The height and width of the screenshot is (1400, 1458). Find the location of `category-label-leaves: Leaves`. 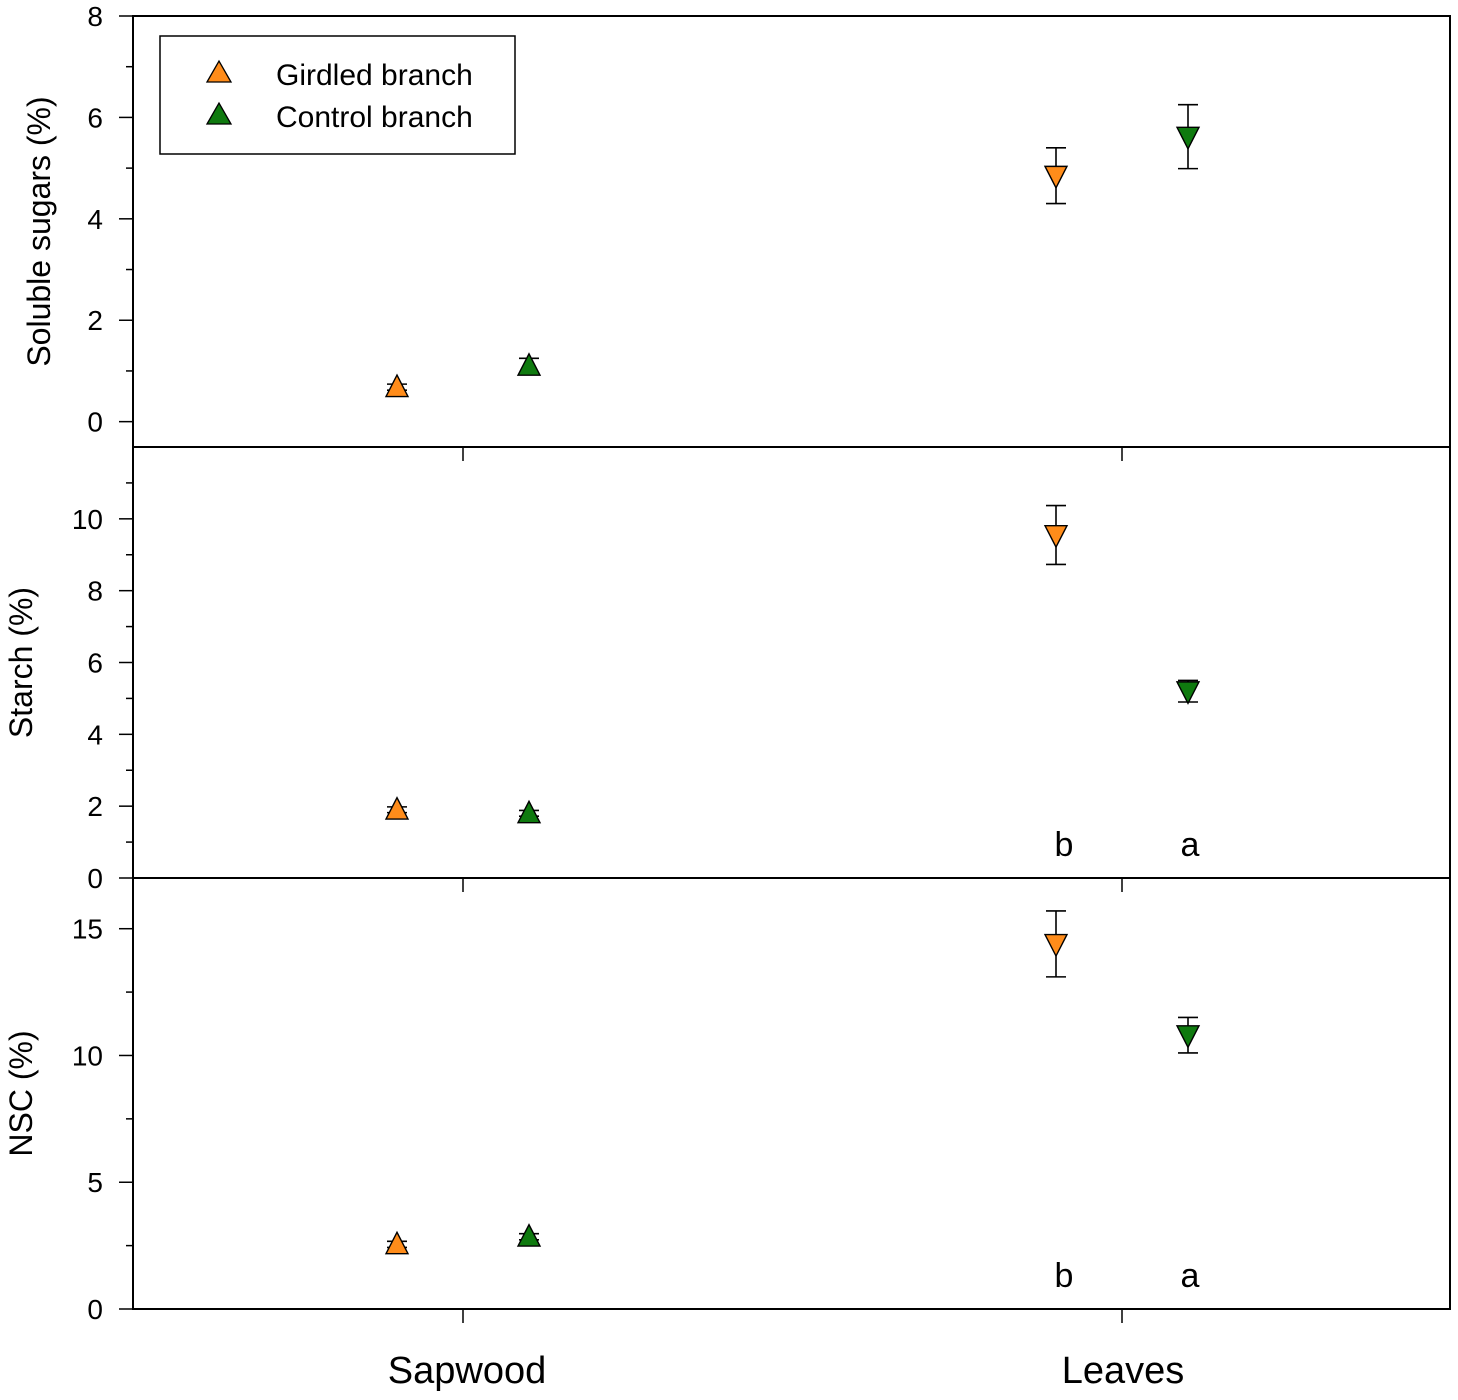

category-label-leaves: Leaves is located at coordinates (1123, 1371).